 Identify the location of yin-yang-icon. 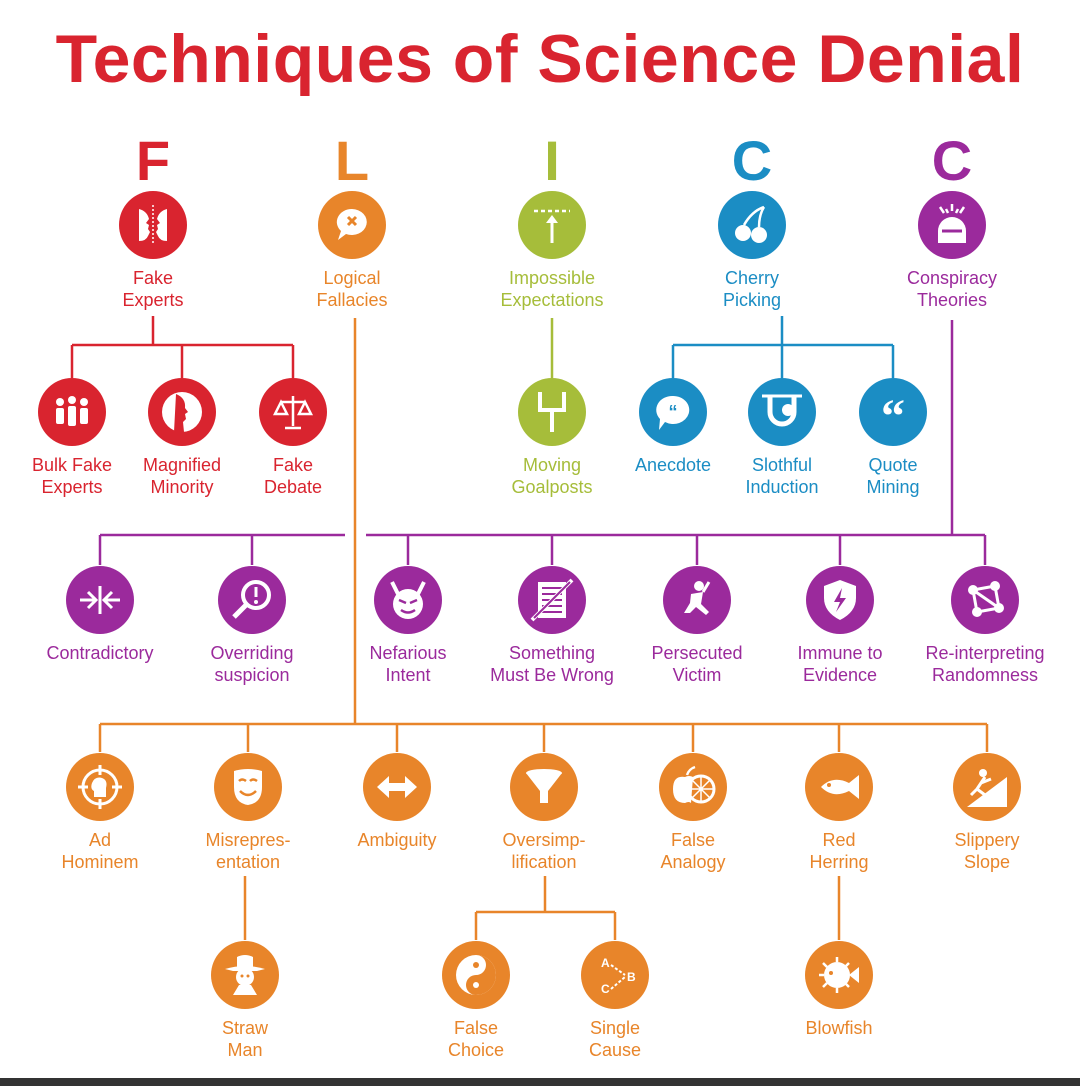
(476, 975).